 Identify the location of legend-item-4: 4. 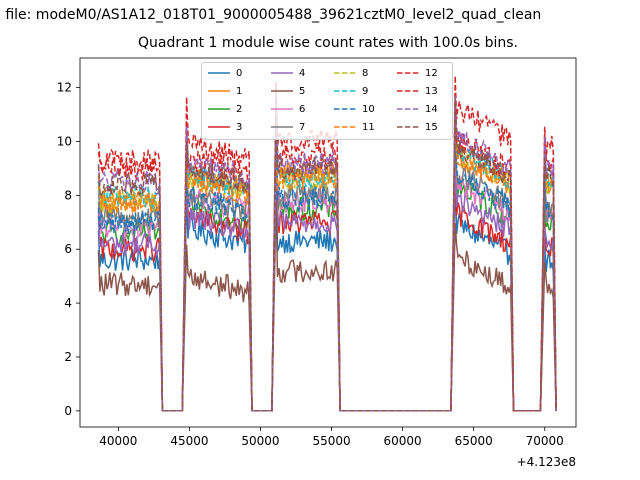
(288, 74).